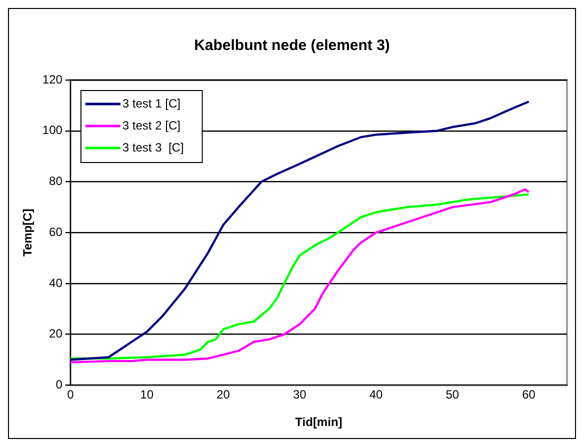 Image resolution: width=584 pixels, height=447 pixels. I want to click on x-tick-label: 50, so click(453, 395).